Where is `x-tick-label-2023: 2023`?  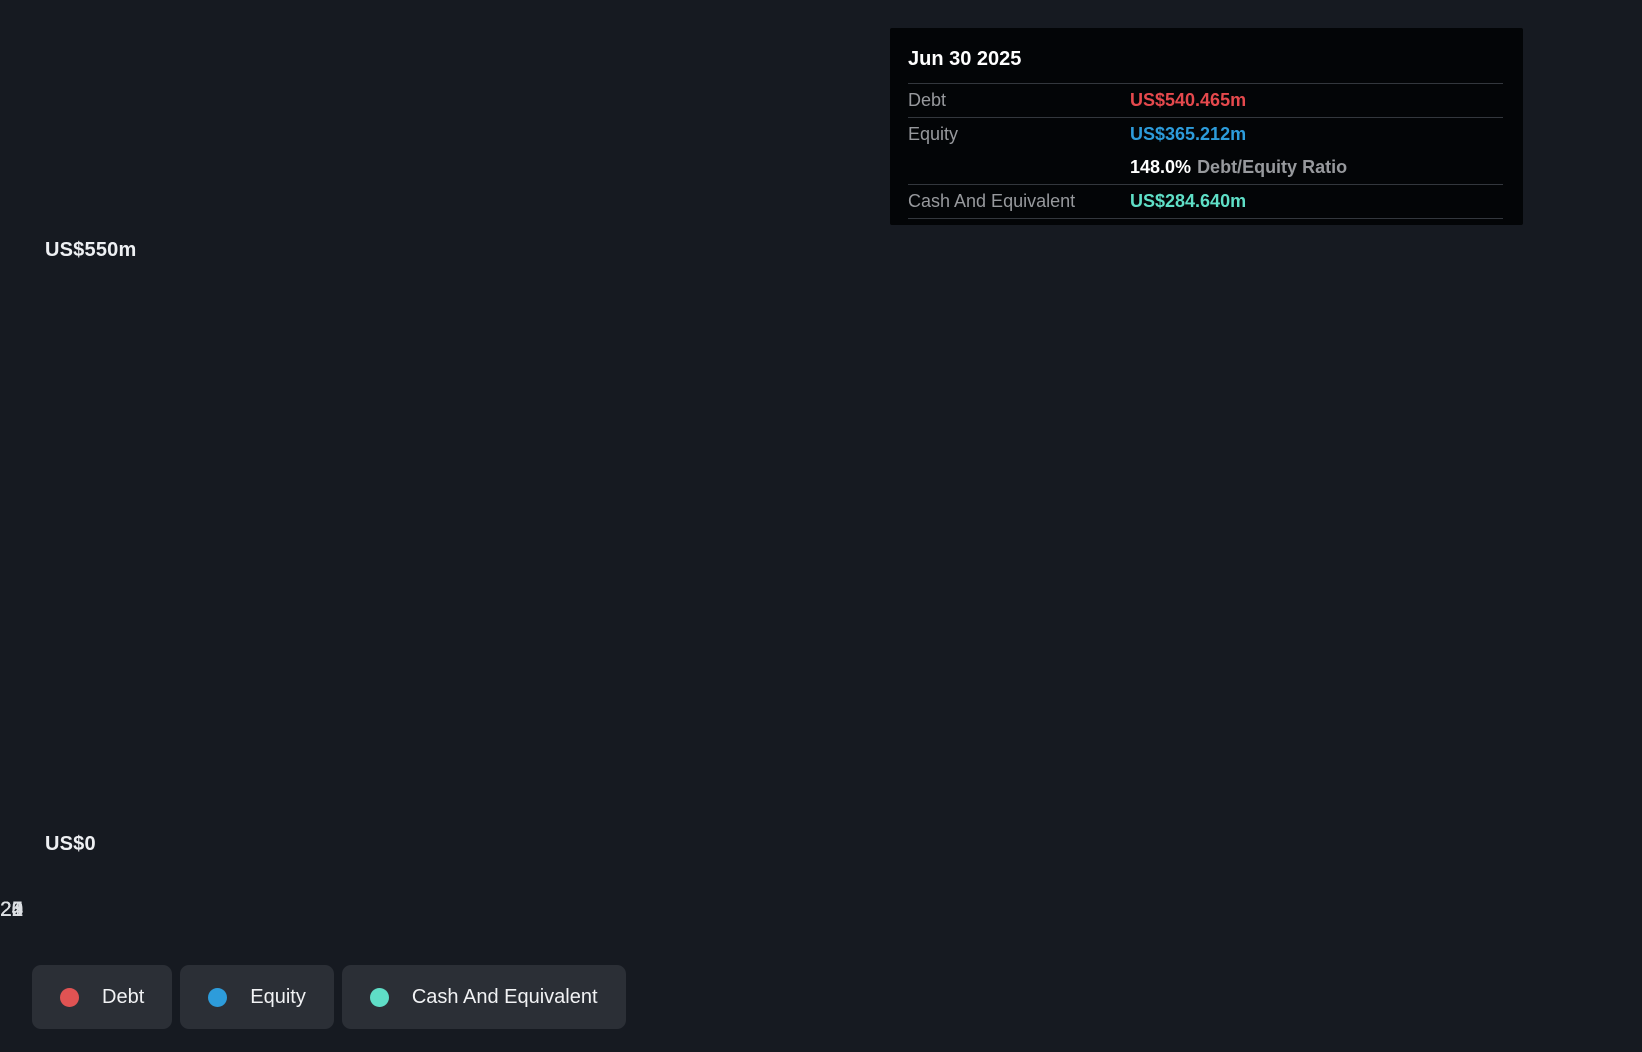
x-tick-label-2023: 2023 is located at coordinates (12, 909).